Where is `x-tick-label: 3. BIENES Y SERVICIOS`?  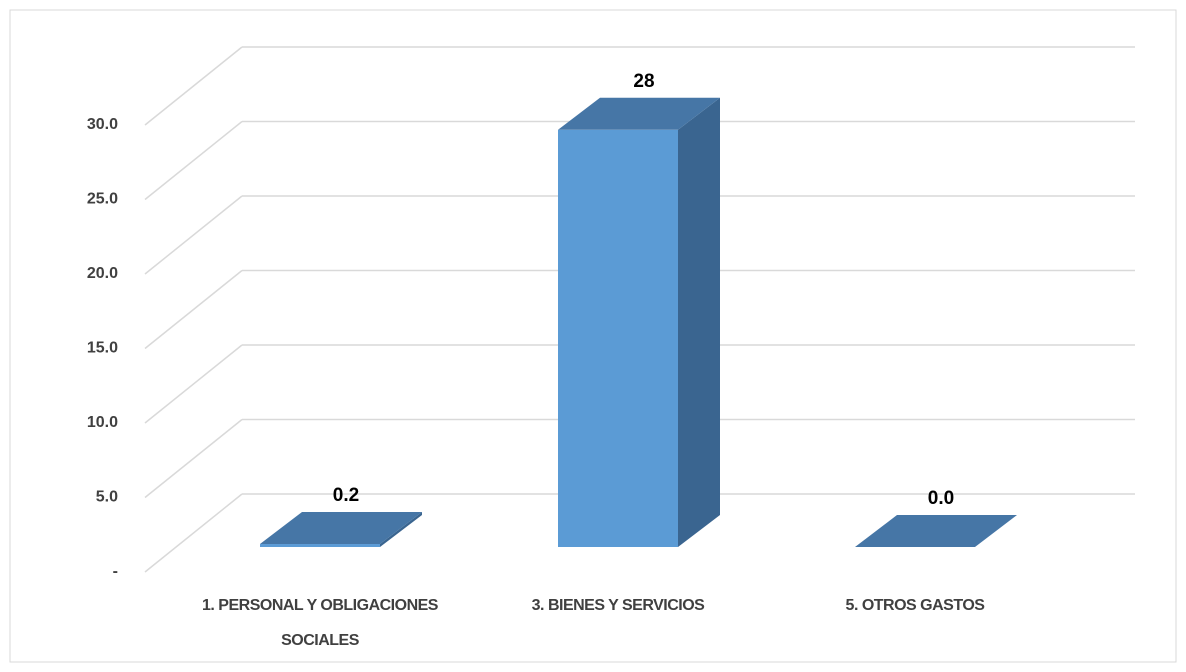
x-tick-label: 3. BIENES Y SERVICIOS is located at coordinates (618, 605).